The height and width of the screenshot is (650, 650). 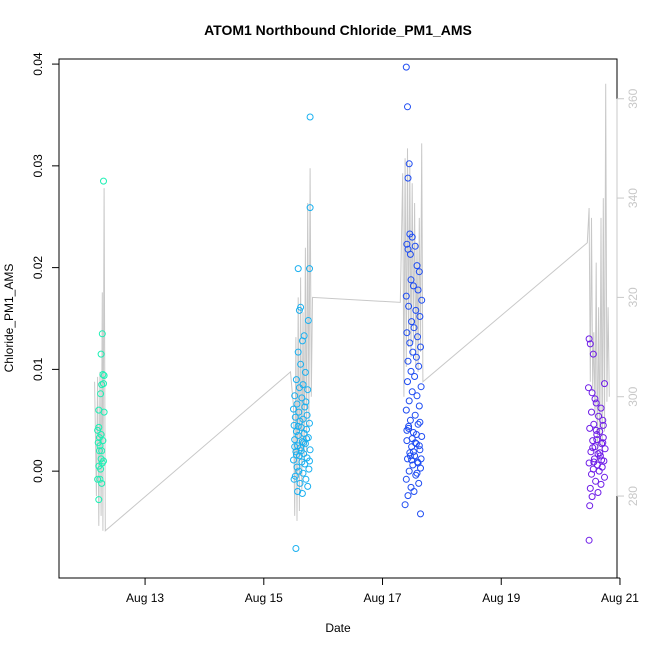 What do you see at coordinates (38, 64) in the screenshot?
I see `y-tick-label: 0.04` at bounding box center [38, 64].